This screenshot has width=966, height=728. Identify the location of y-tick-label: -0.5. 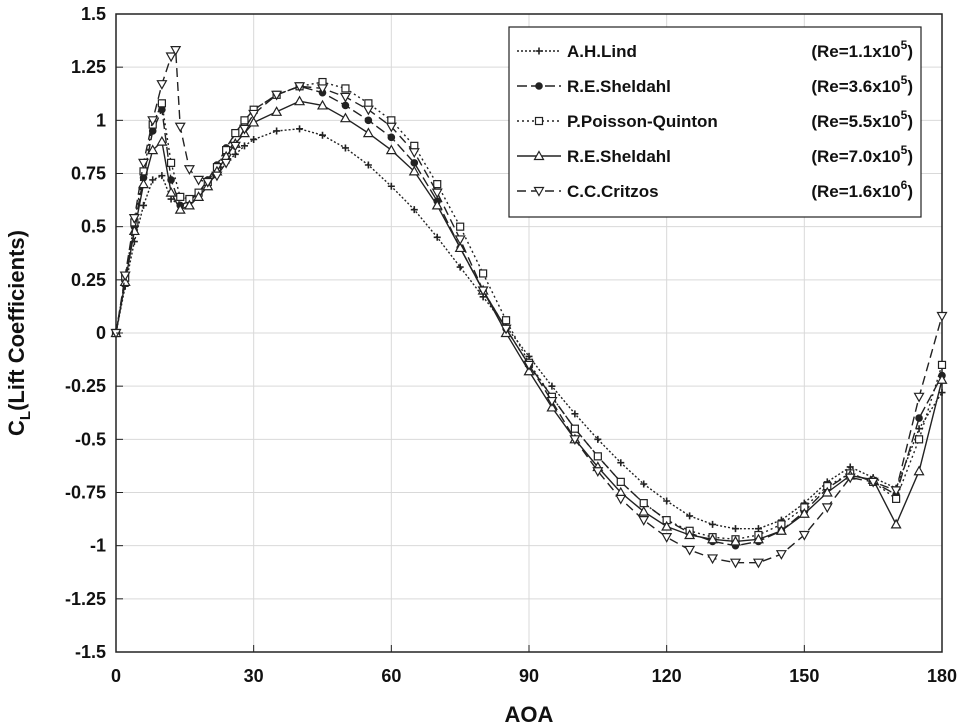
(90, 439).